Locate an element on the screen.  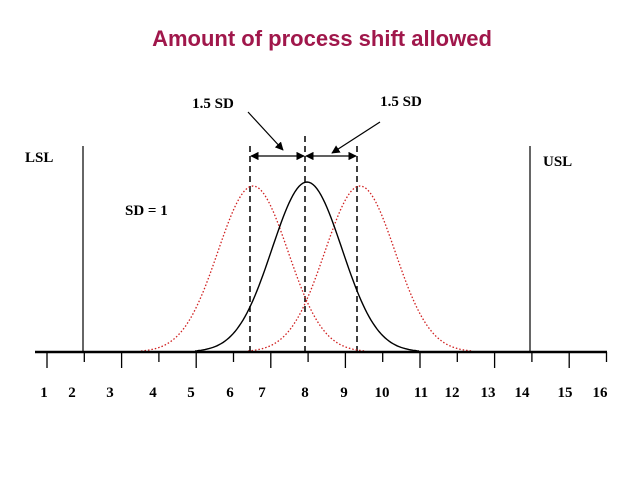
axis-label: 3 is located at coordinates (110, 393).